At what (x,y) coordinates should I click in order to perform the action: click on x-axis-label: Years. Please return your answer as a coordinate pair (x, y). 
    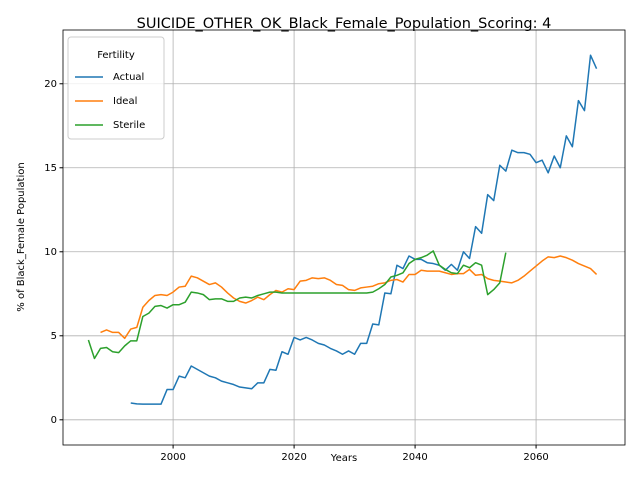
    Looking at the image, I should click on (343, 458).